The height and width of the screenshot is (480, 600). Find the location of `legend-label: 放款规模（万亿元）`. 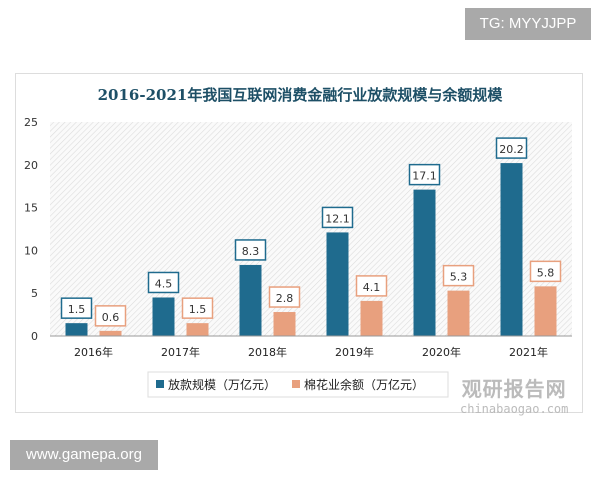

legend-label: 放款规模（万亿元） is located at coordinates (222, 384).